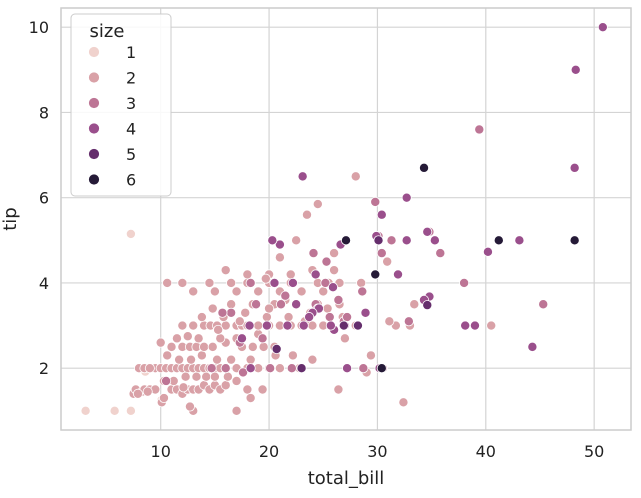 The image size is (641, 498). What do you see at coordinates (131, 154) in the screenshot?
I see `legend-label-5: 5` at bounding box center [131, 154].